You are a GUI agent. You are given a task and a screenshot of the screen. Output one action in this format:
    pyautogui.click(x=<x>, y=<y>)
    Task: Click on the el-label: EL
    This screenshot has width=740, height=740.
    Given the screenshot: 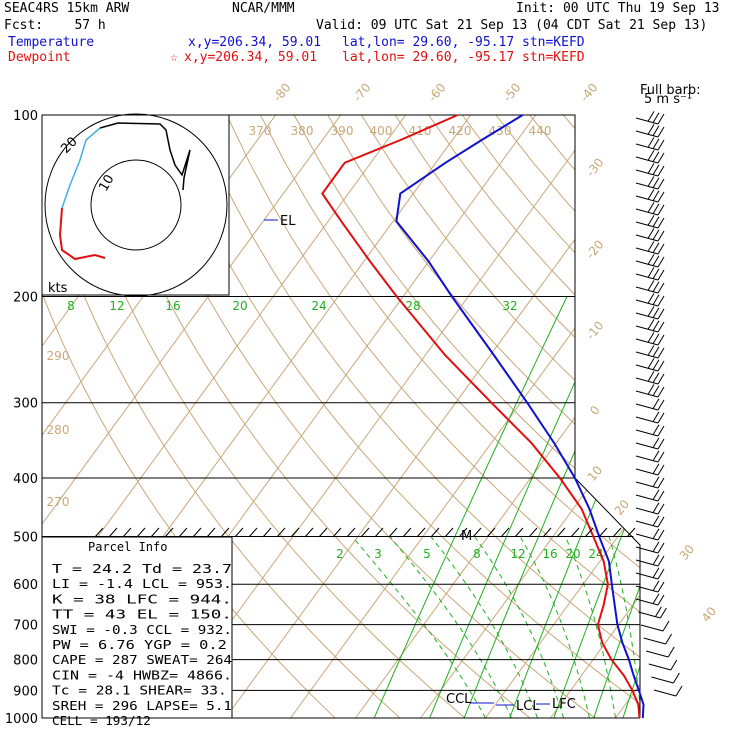 What is the action you would take?
    pyautogui.click(x=288, y=221)
    